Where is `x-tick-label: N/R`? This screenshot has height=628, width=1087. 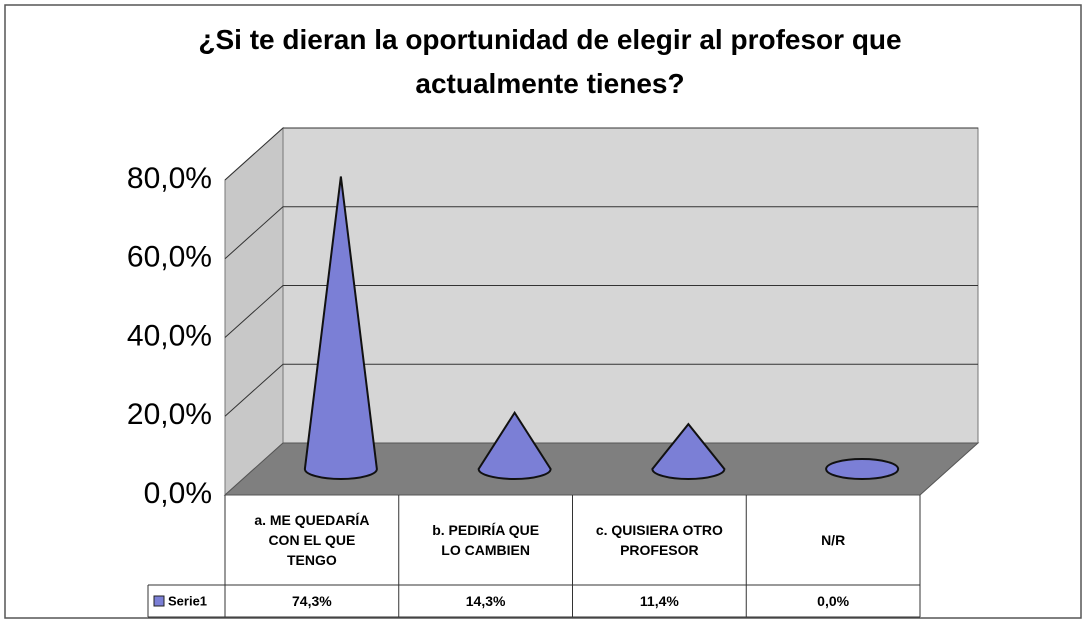
x-tick-label: N/R is located at coordinates (833, 540).